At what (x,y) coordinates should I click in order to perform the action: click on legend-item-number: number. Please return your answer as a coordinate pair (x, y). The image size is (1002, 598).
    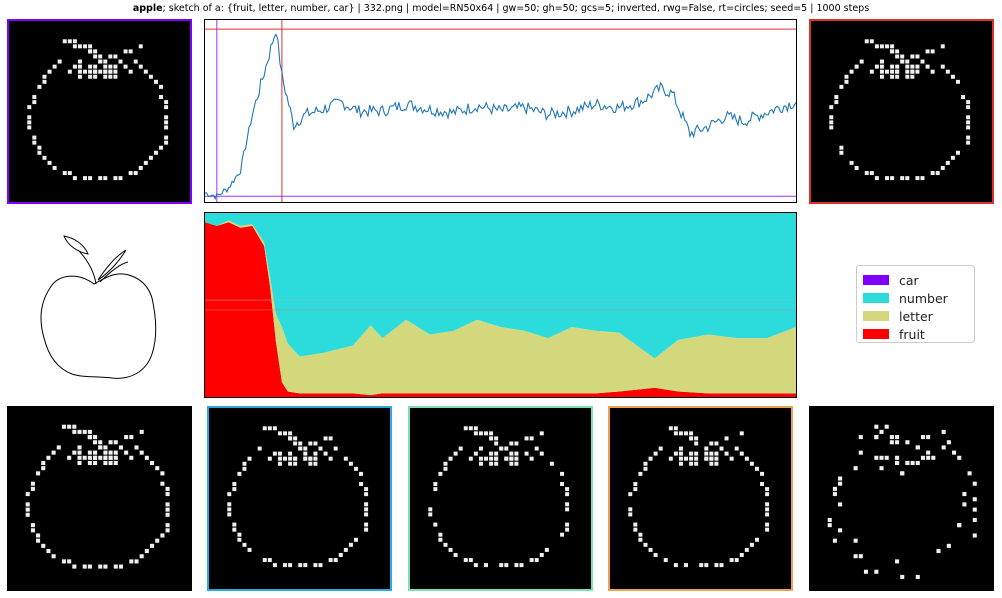
    Looking at the image, I should click on (918, 298).